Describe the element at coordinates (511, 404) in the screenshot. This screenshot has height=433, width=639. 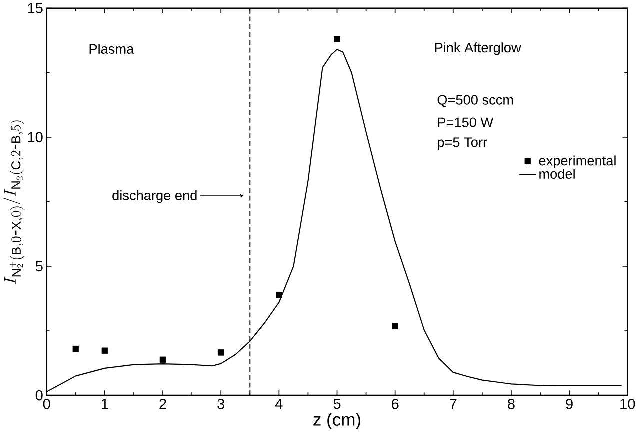
I see `x-tick-label: 8` at that location.